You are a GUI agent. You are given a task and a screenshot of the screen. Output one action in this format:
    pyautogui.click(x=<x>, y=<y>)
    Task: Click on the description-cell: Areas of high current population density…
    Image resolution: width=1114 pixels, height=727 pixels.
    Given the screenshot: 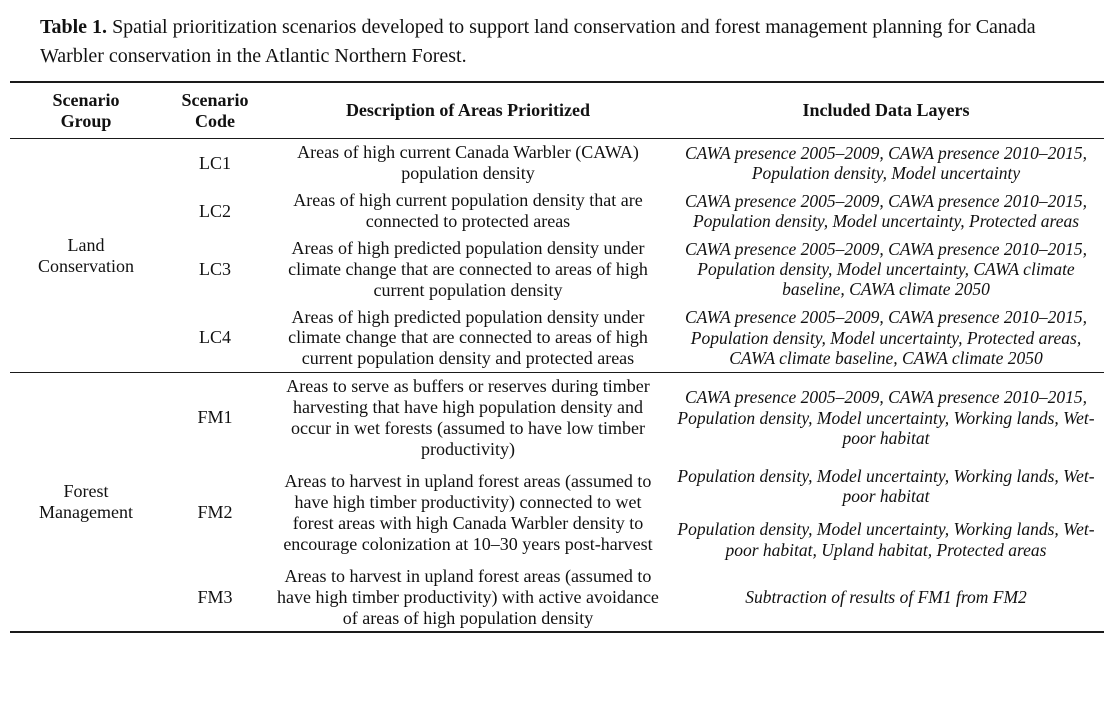 What is the action you would take?
    pyautogui.click(x=468, y=210)
    